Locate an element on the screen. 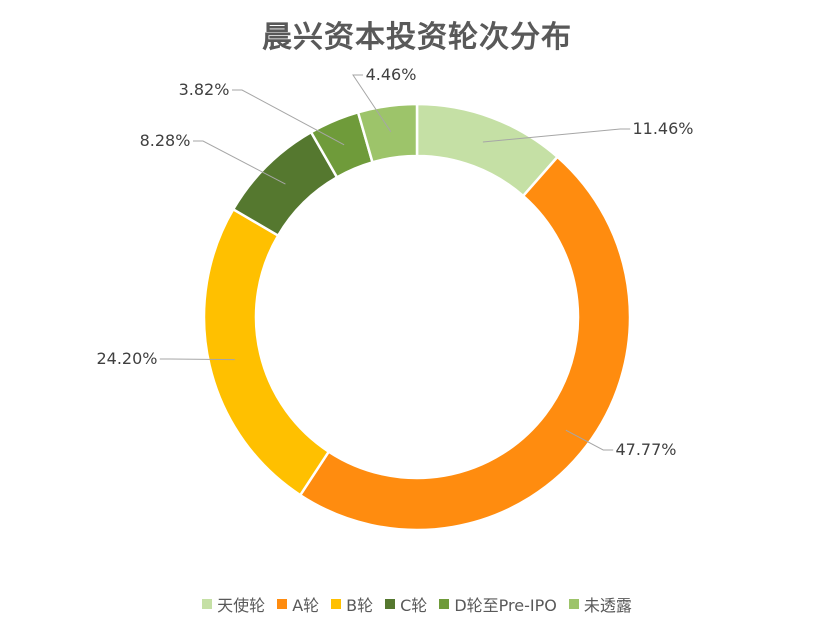  legend-item-2: B轮 is located at coordinates (352, 604).